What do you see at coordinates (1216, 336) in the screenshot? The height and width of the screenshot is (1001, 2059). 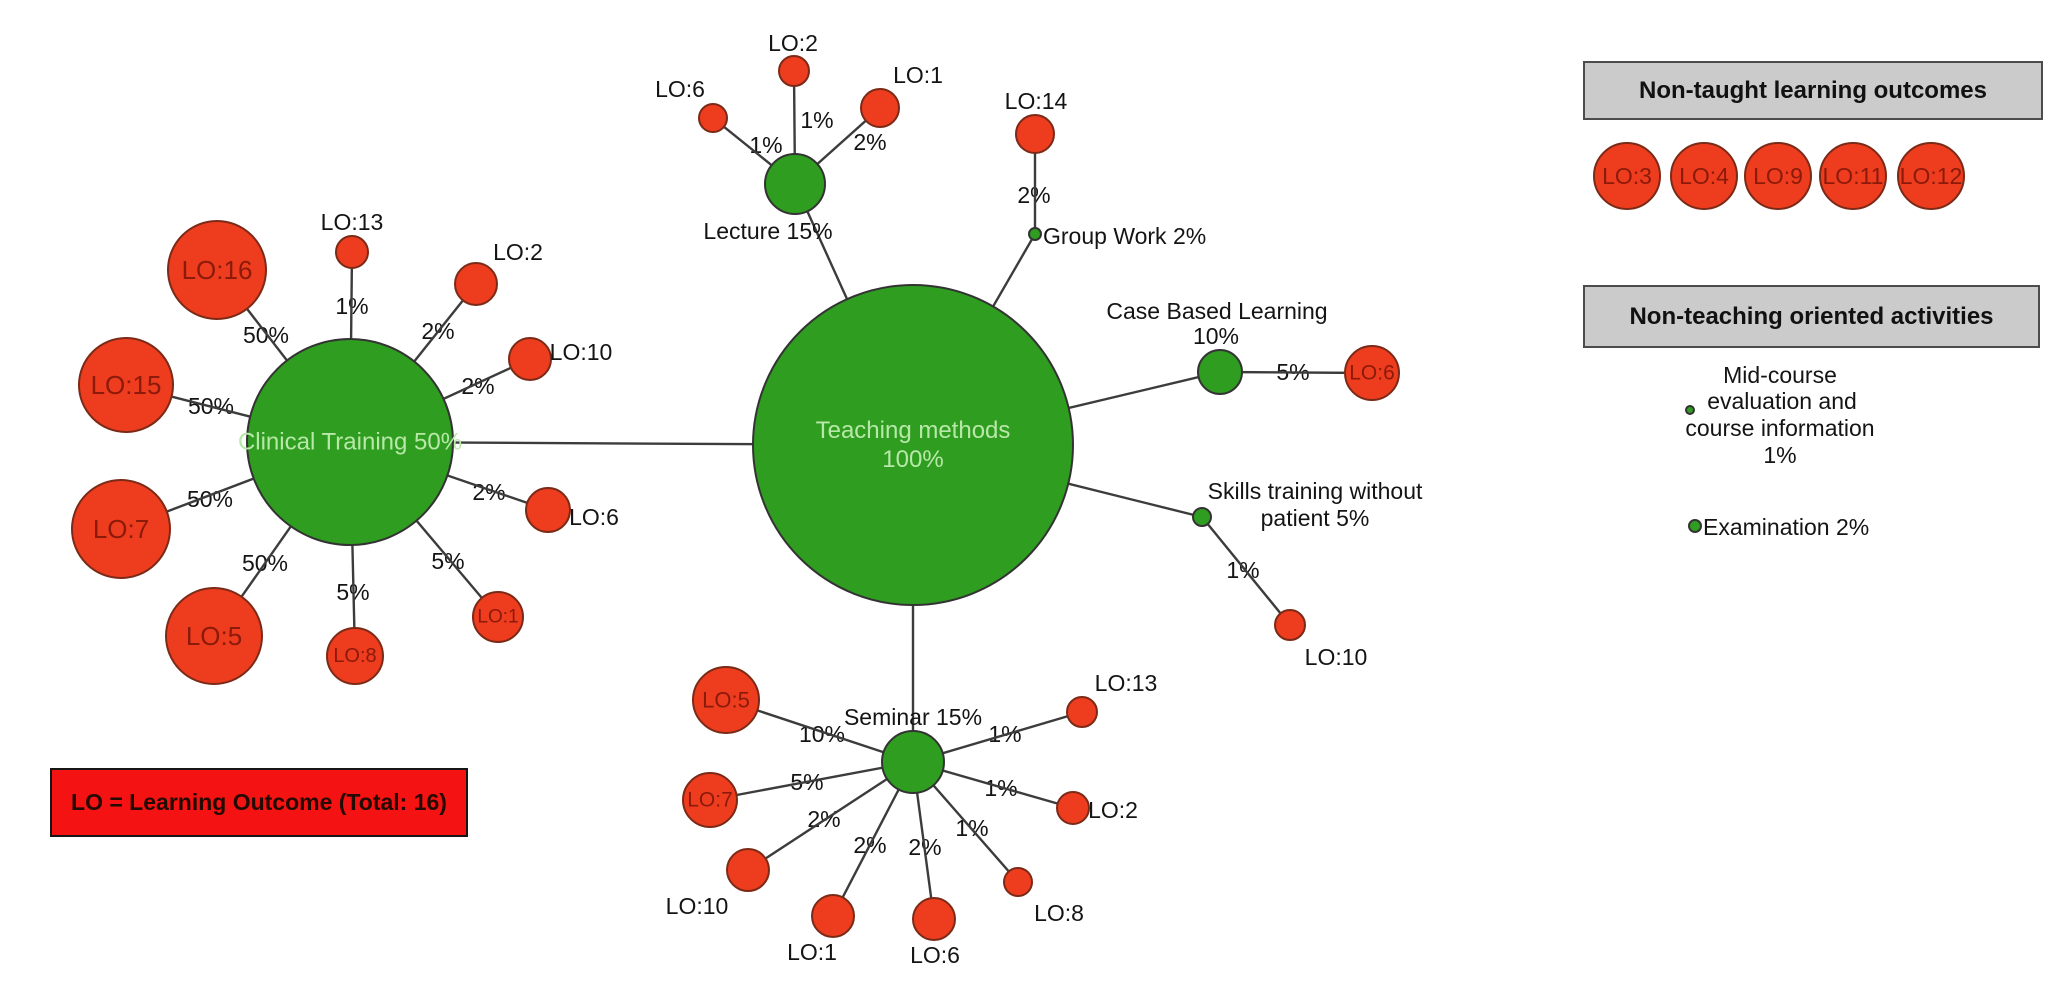 I see `floating-label-case-based-title-line2: 10%` at bounding box center [1216, 336].